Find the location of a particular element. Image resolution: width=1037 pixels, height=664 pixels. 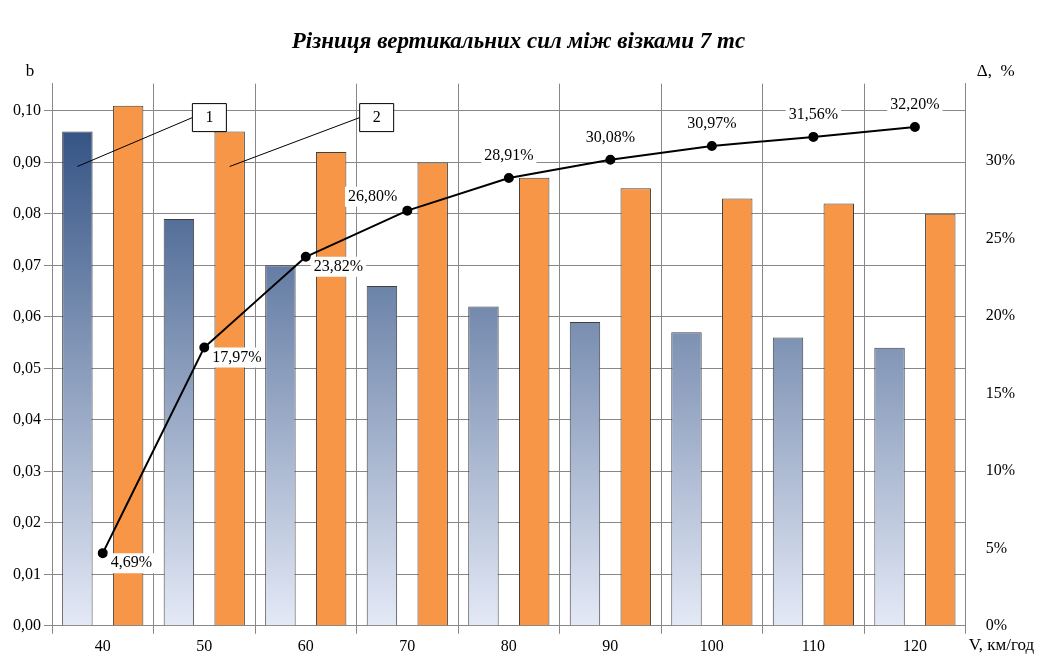

y-axis-title: b is located at coordinates (30, 71).